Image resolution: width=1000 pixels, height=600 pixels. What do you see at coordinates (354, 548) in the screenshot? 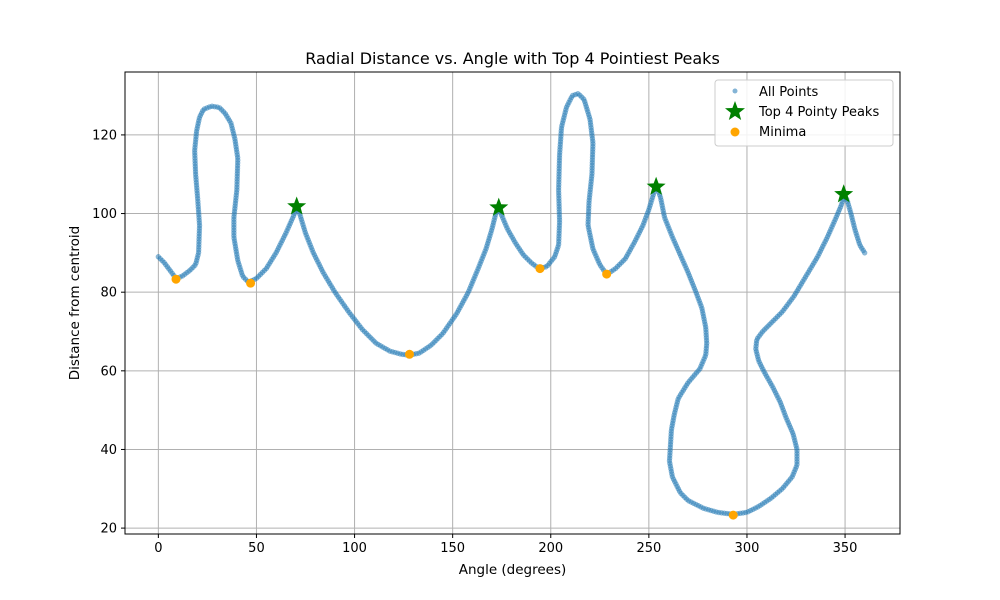
I see `x-tick-label: 100` at bounding box center [354, 548].